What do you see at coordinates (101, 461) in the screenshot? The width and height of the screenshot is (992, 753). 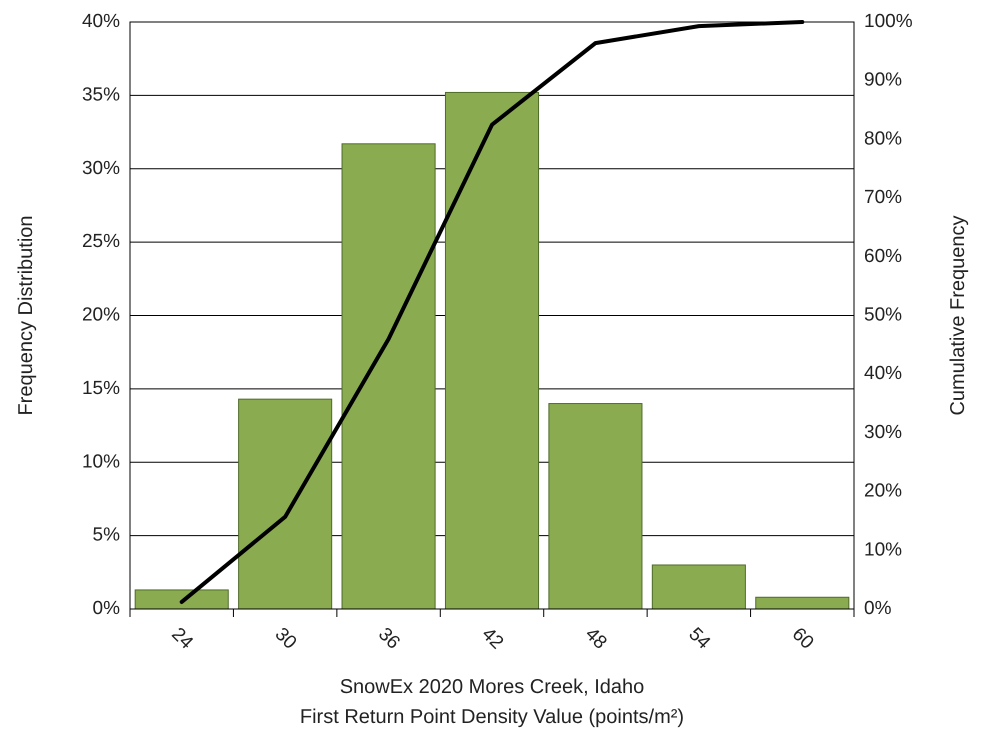 I see `y-tick-label: 10%` at bounding box center [101, 461].